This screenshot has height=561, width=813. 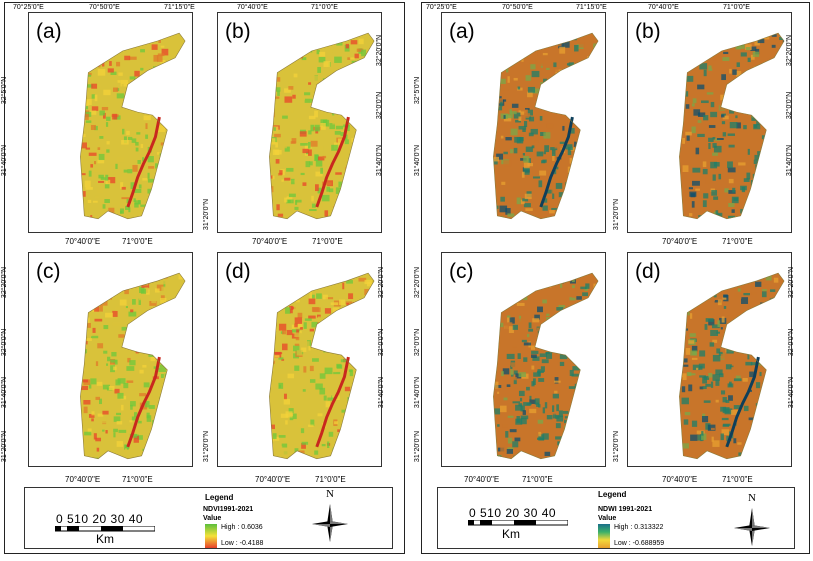 I want to click on tick-label: 31°20'0"N, so click(x=207, y=214).